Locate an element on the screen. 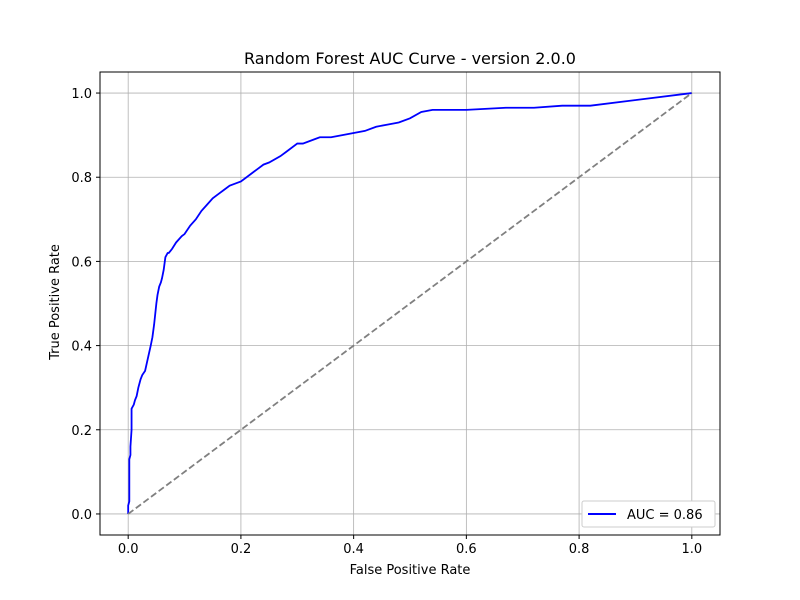 Image resolution: width=800 pixels, height=600 pixels. legend-box is located at coordinates (648, 514).